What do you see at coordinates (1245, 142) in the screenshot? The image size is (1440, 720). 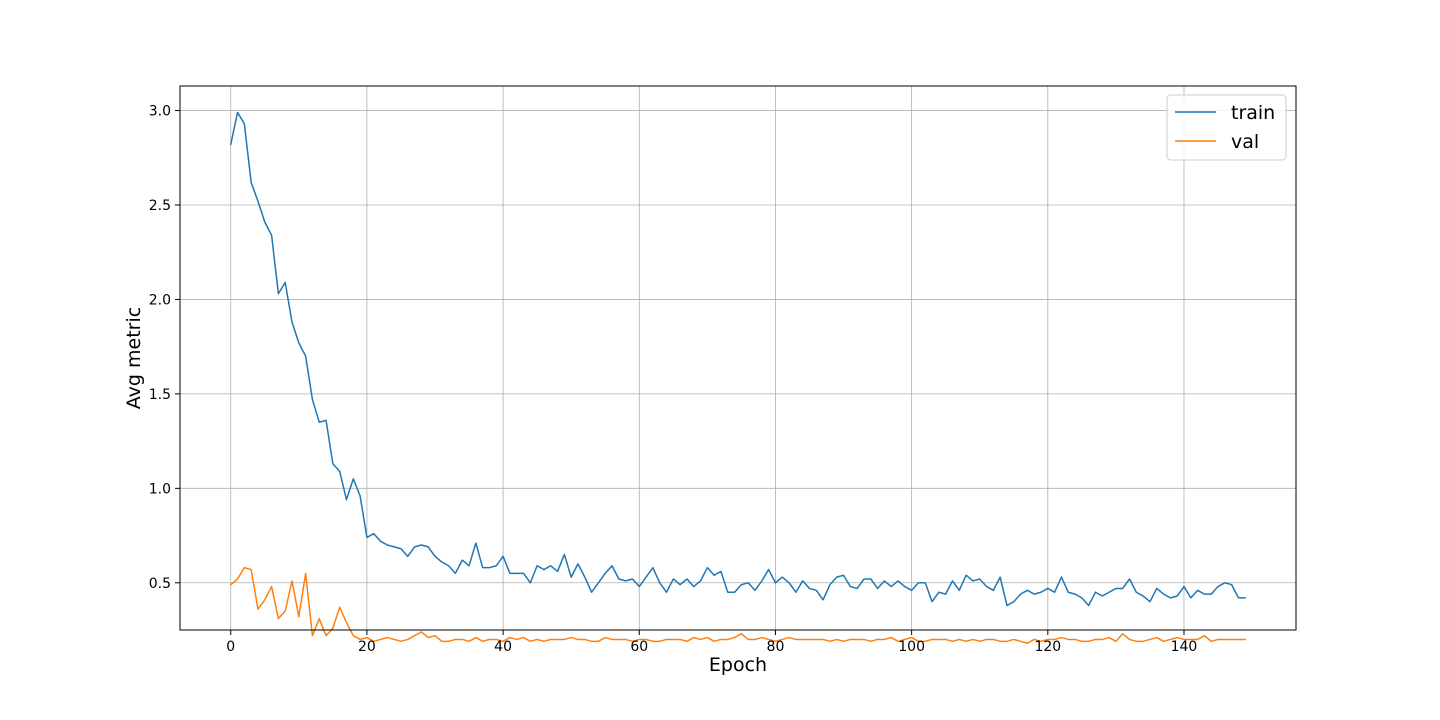 I see `legend-label-val: val` at bounding box center [1245, 142].